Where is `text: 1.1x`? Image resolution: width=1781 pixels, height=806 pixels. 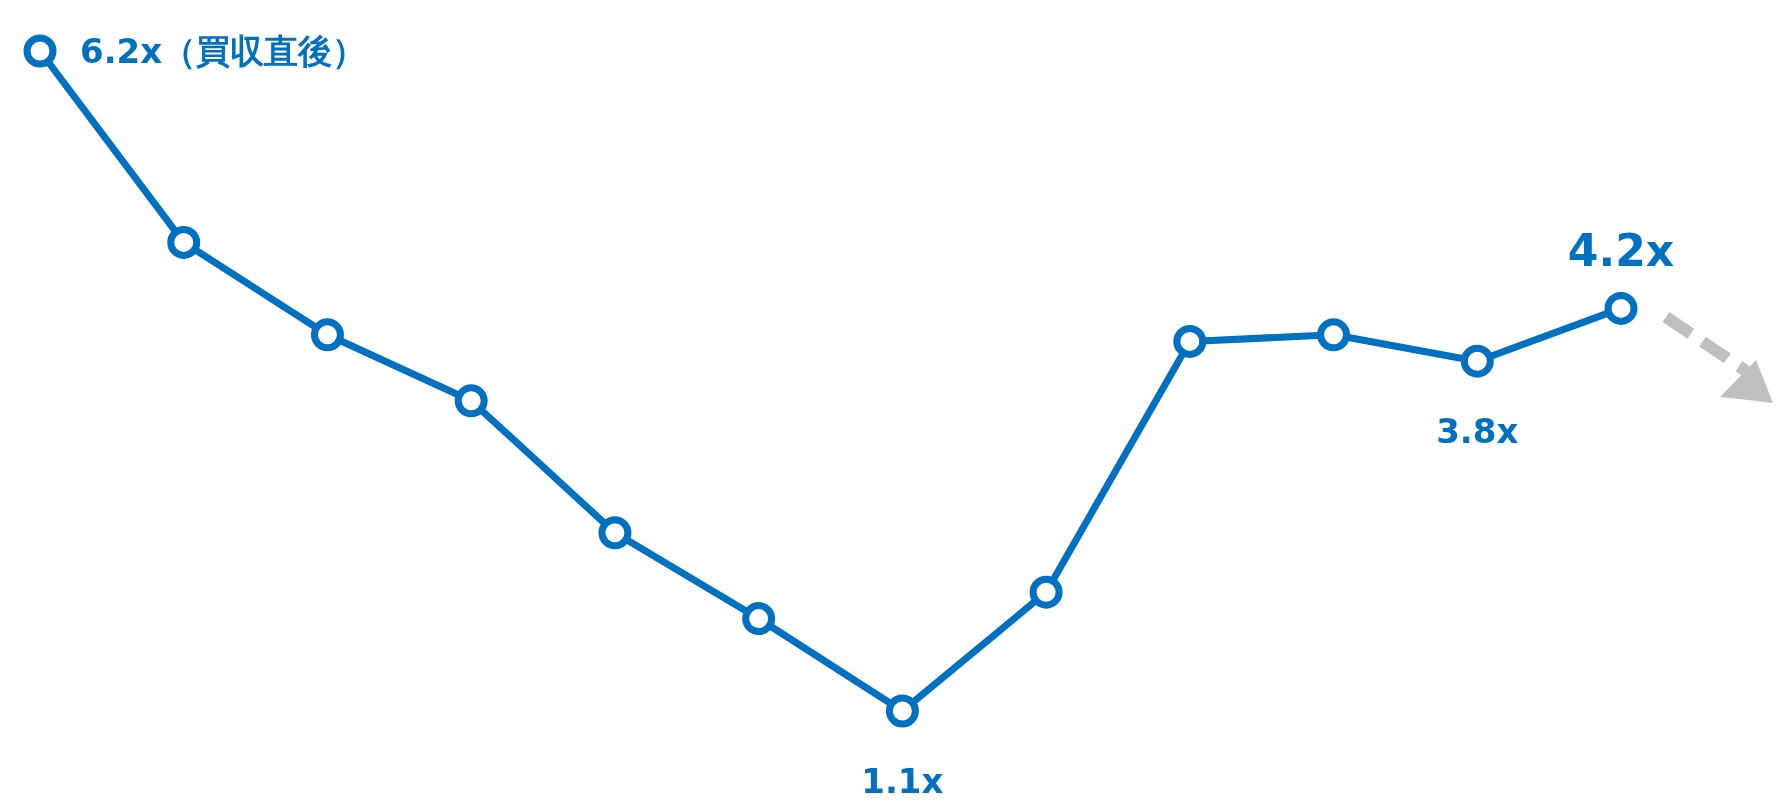
text: 1.1x is located at coordinates (902, 781).